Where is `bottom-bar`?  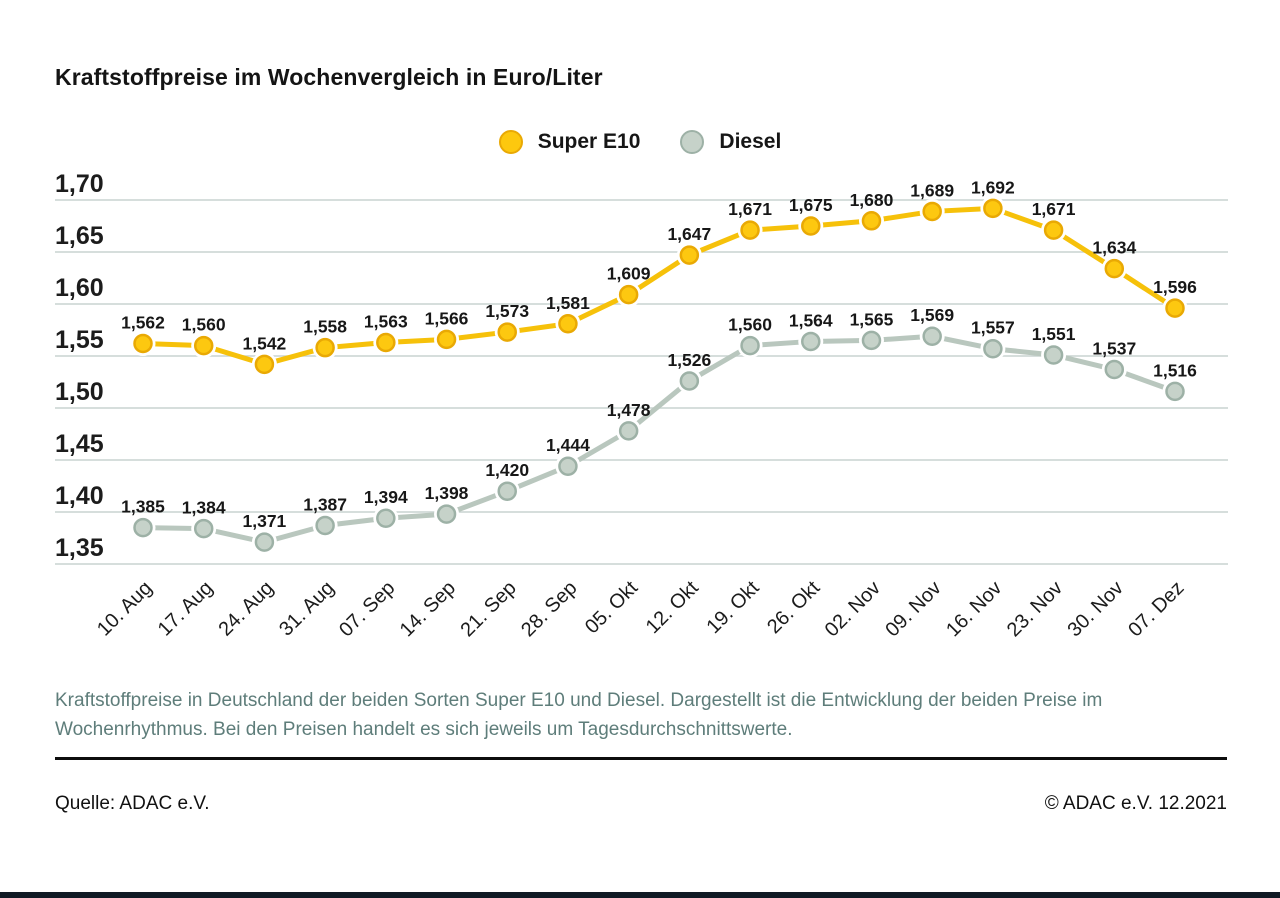
bottom-bar is located at coordinates (640, 895).